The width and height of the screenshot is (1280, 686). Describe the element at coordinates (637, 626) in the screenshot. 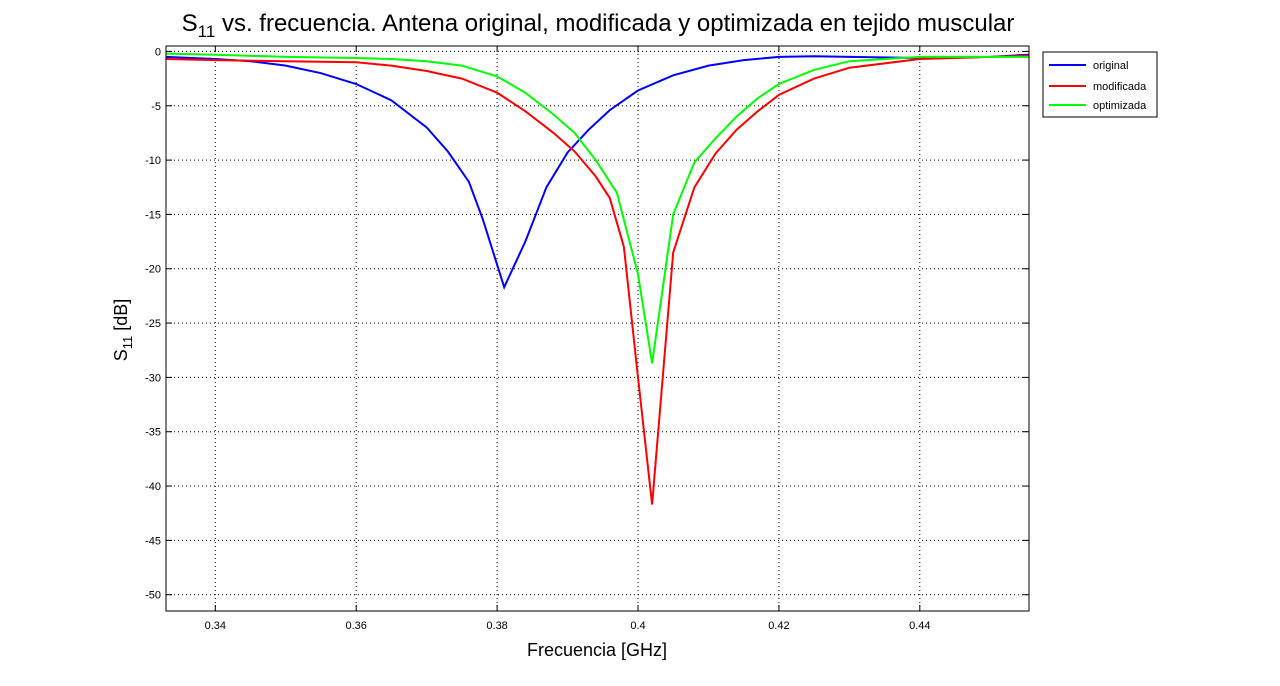

I see `x-tick-label: 0.4` at that location.